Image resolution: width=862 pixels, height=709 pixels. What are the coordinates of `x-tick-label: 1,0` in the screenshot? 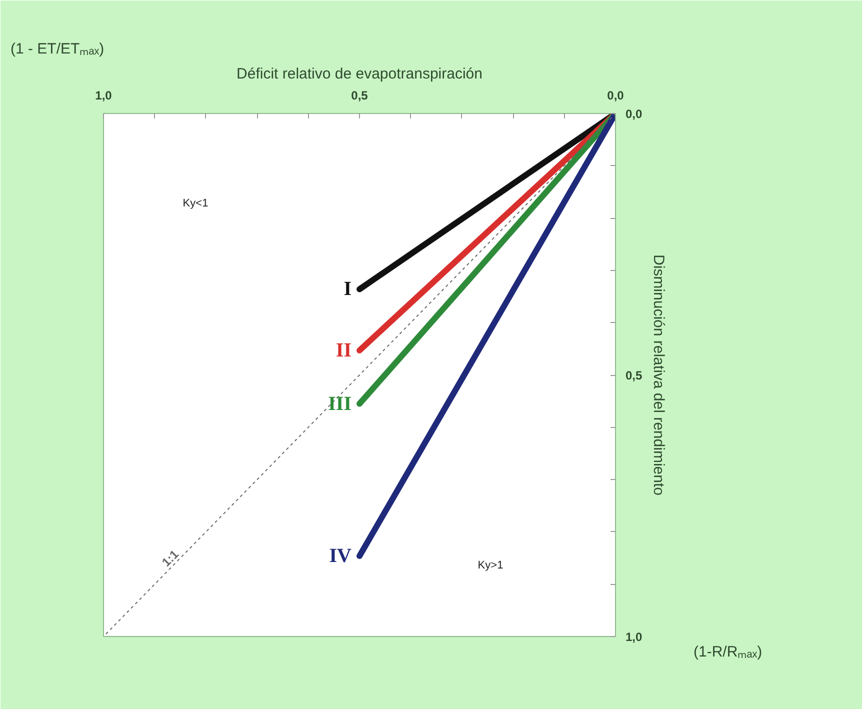 It's located at (103, 95).